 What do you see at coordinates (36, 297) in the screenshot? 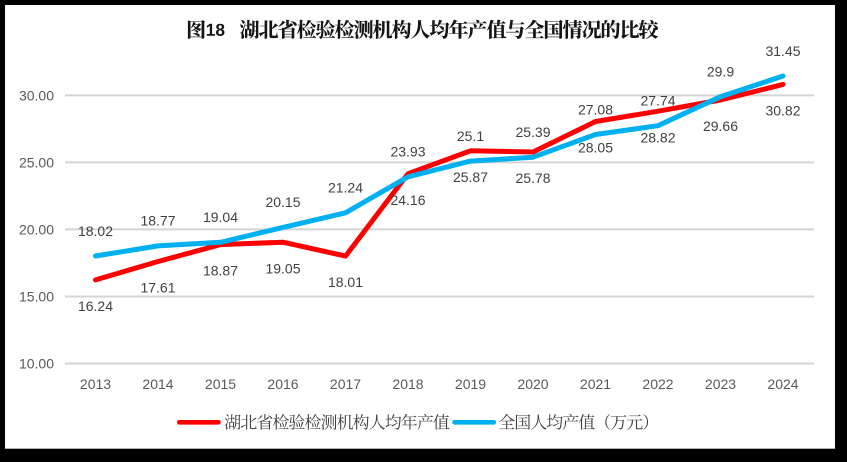
I see `svg-text: 15.00` at bounding box center [36, 297].